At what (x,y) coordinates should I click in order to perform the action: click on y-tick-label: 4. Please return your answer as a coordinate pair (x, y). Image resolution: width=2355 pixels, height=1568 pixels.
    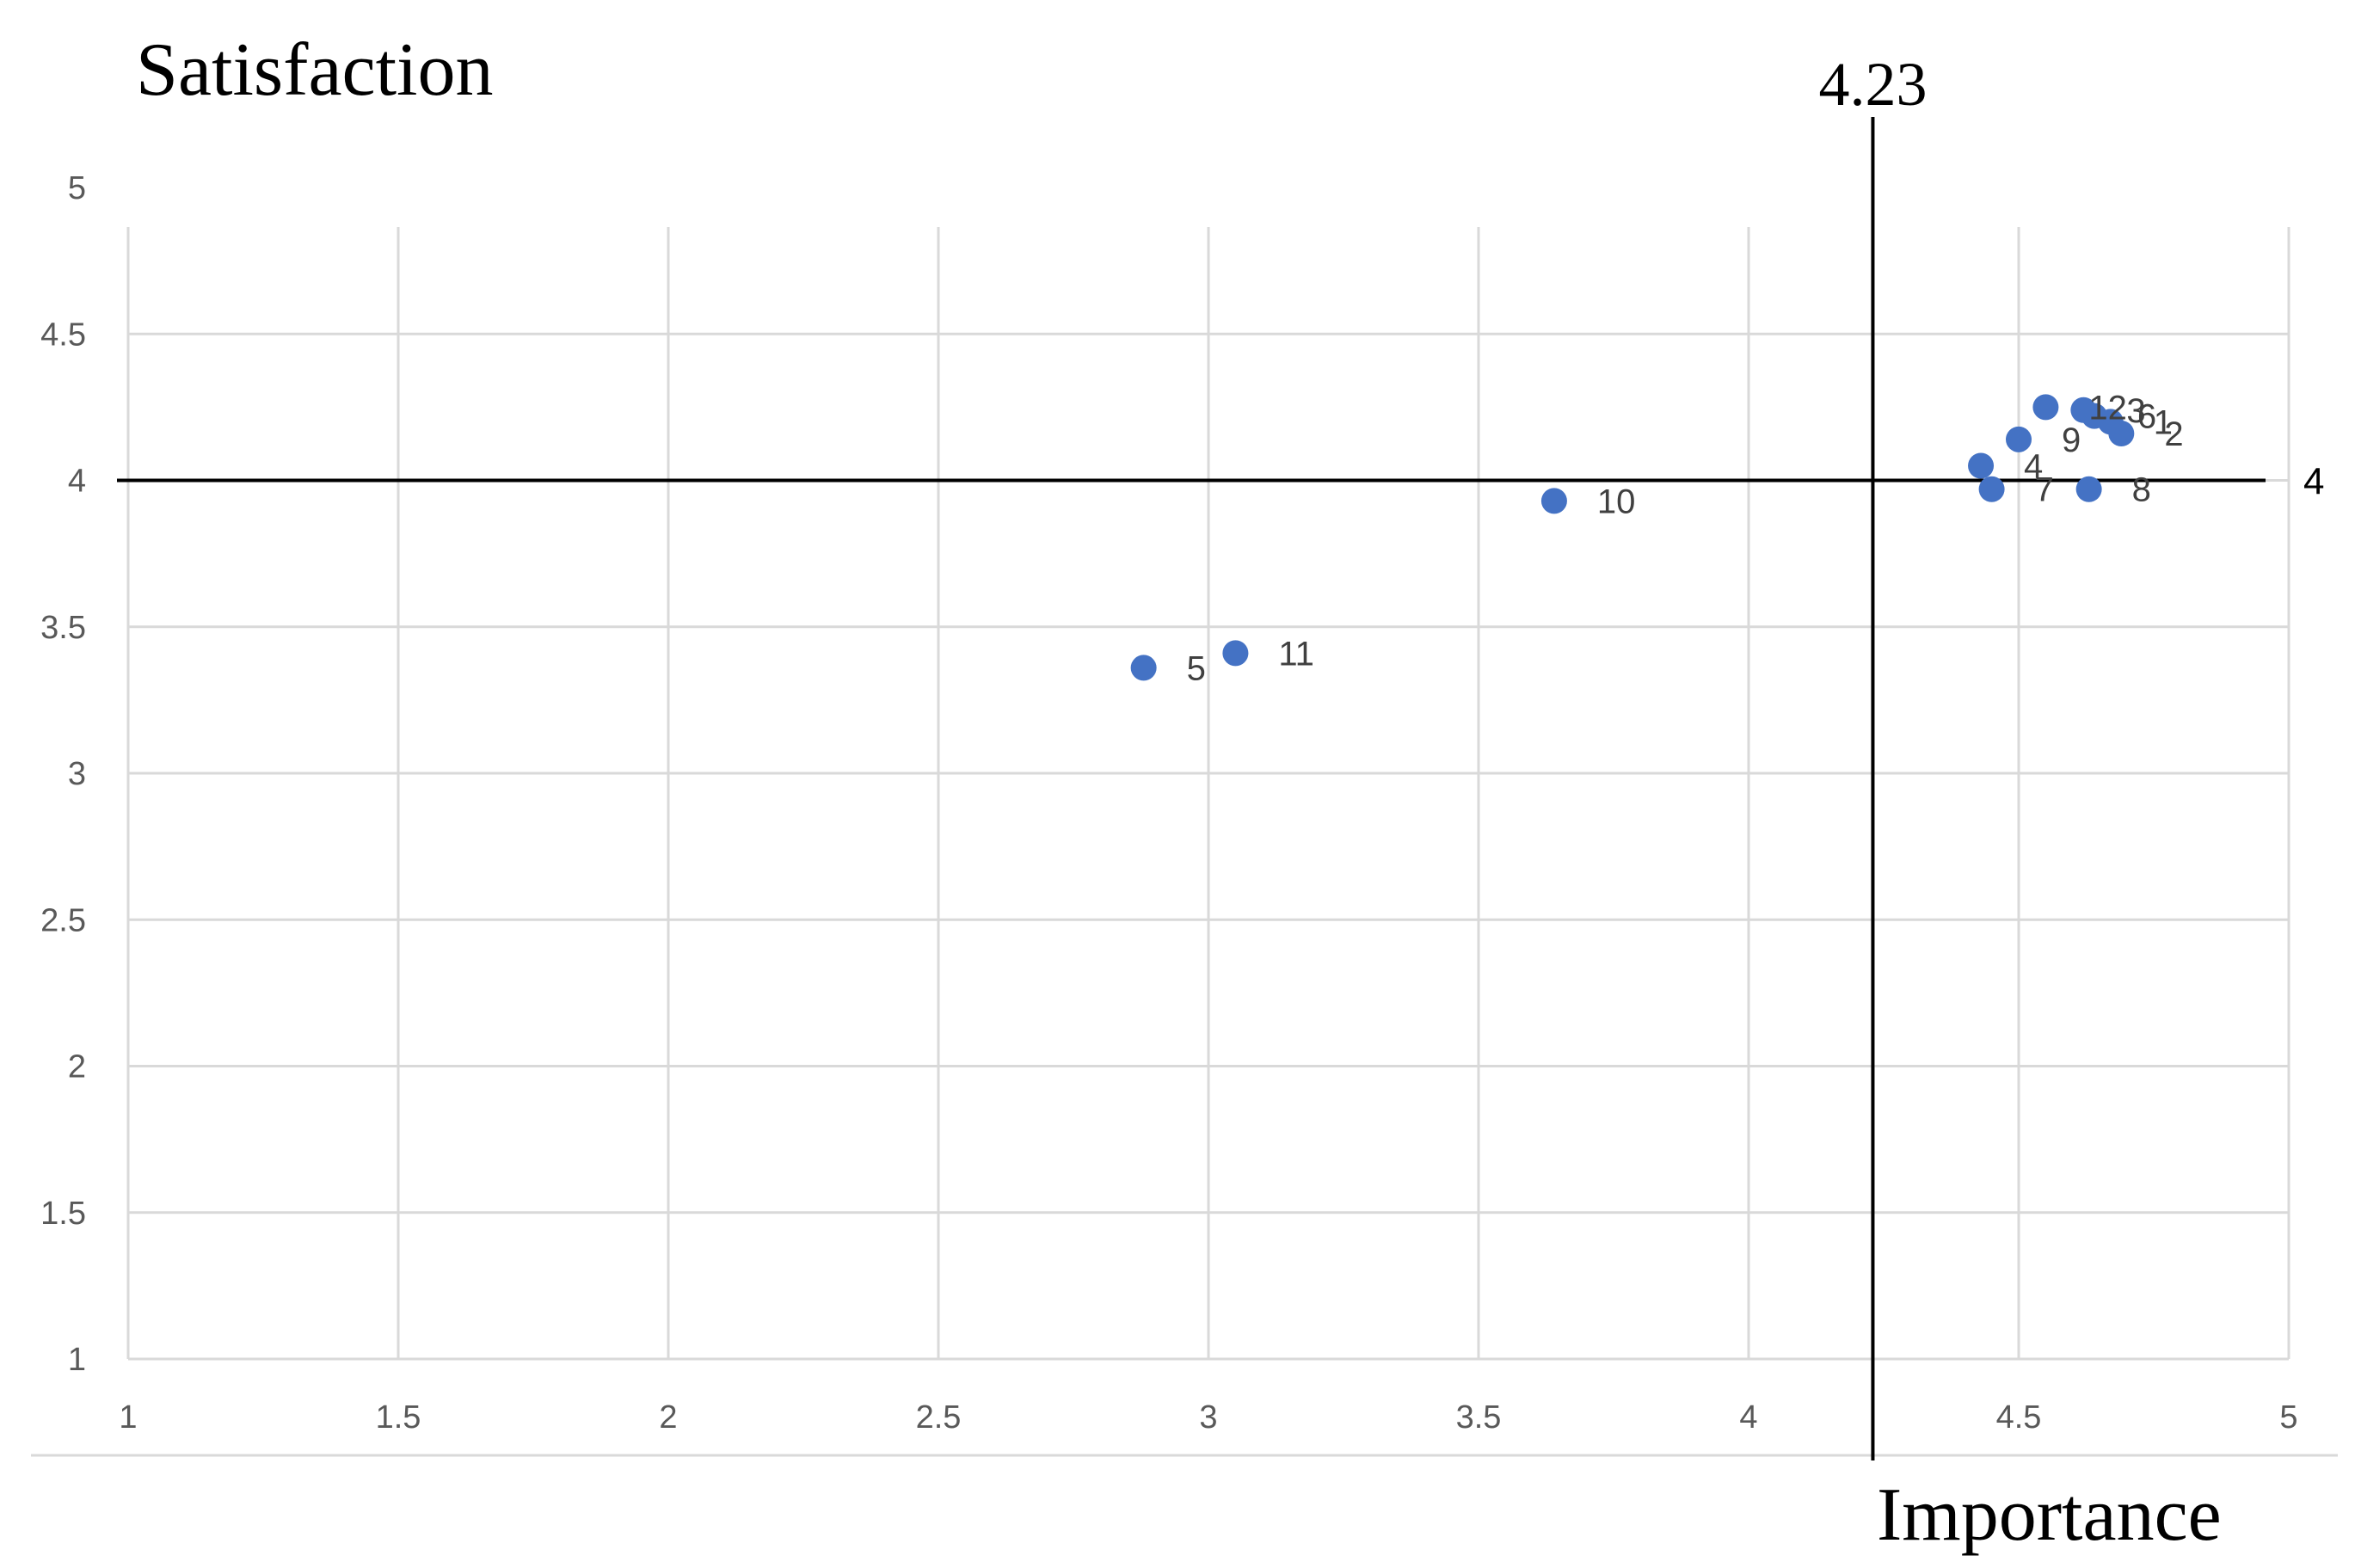
    Looking at the image, I should click on (77, 482).